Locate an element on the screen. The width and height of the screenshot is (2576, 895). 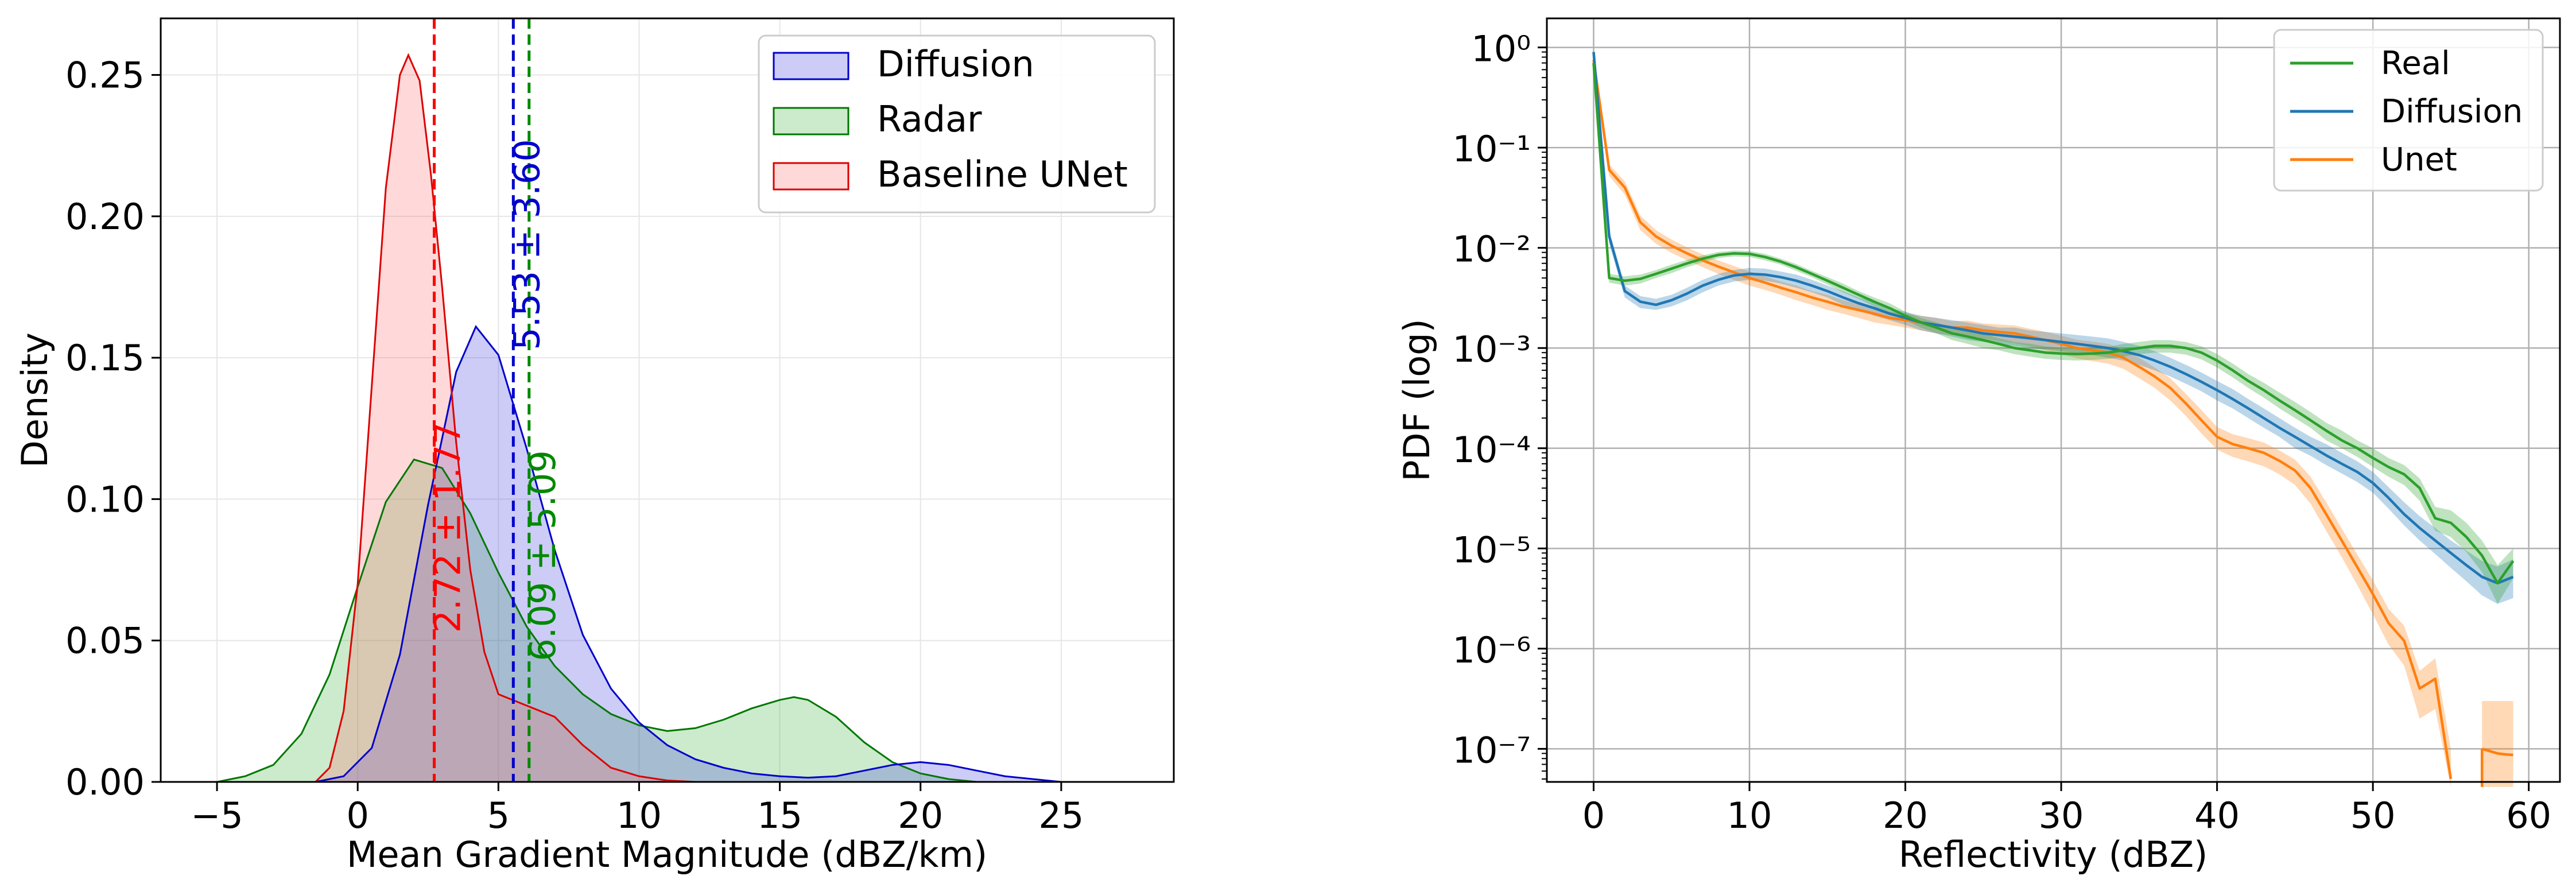
band-tail-unet is located at coordinates (2497, 744).